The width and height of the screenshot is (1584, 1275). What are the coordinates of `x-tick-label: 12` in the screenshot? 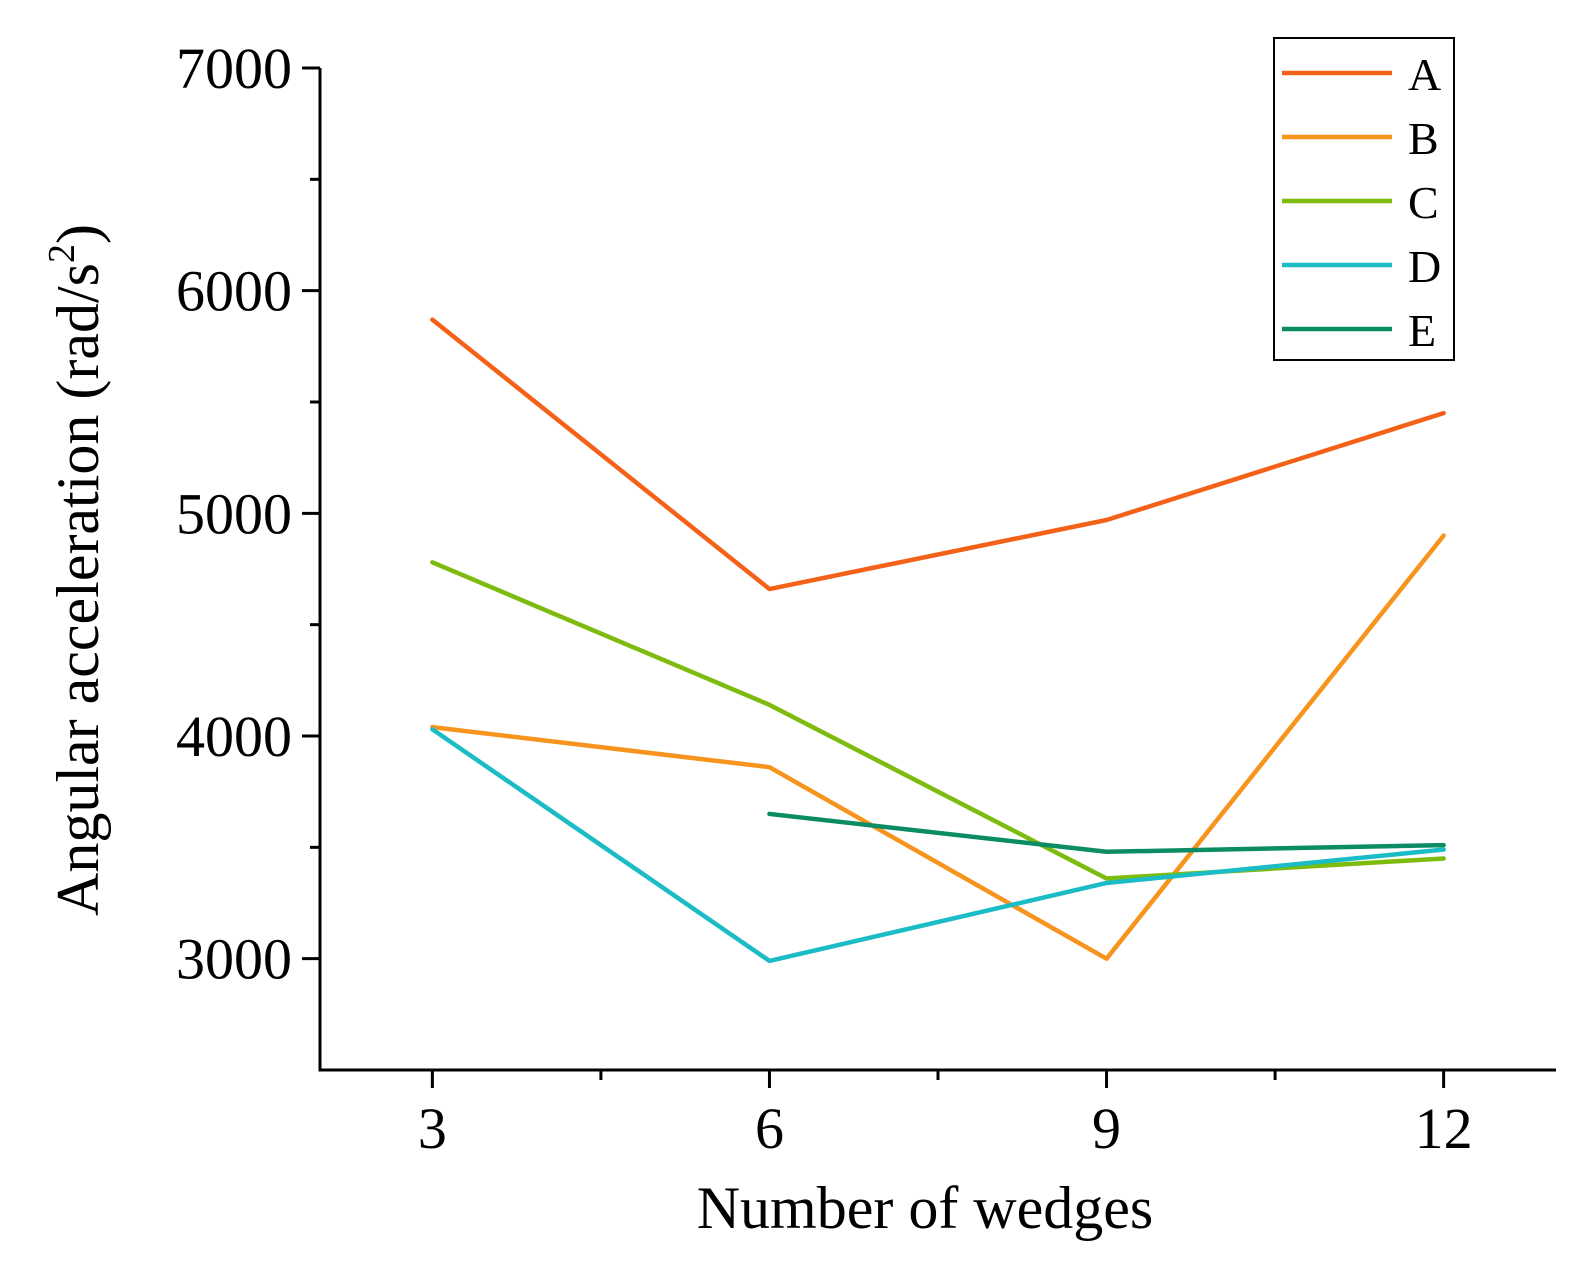 It's located at (1444, 1128).